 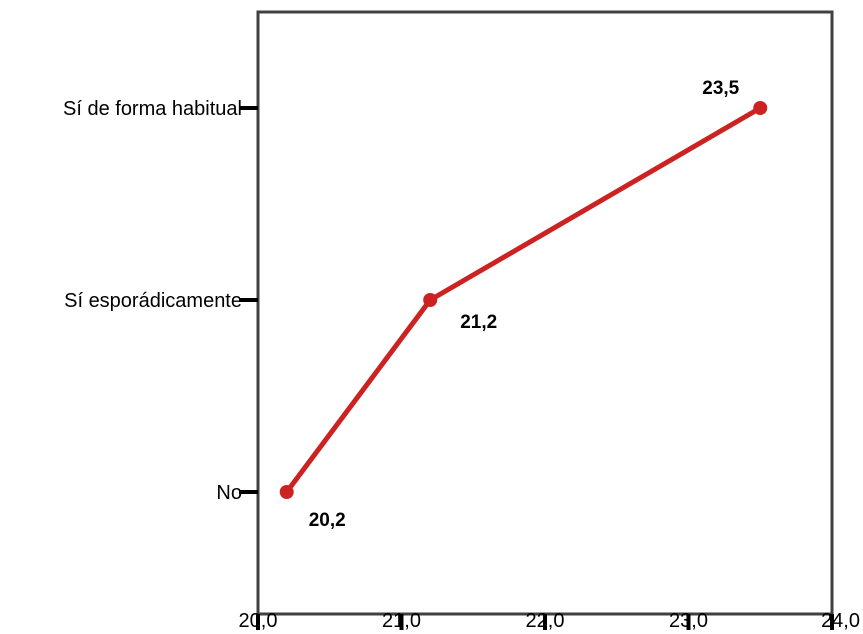 What do you see at coordinates (720, 88) in the screenshot?
I see `data-label: 23,5` at bounding box center [720, 88].